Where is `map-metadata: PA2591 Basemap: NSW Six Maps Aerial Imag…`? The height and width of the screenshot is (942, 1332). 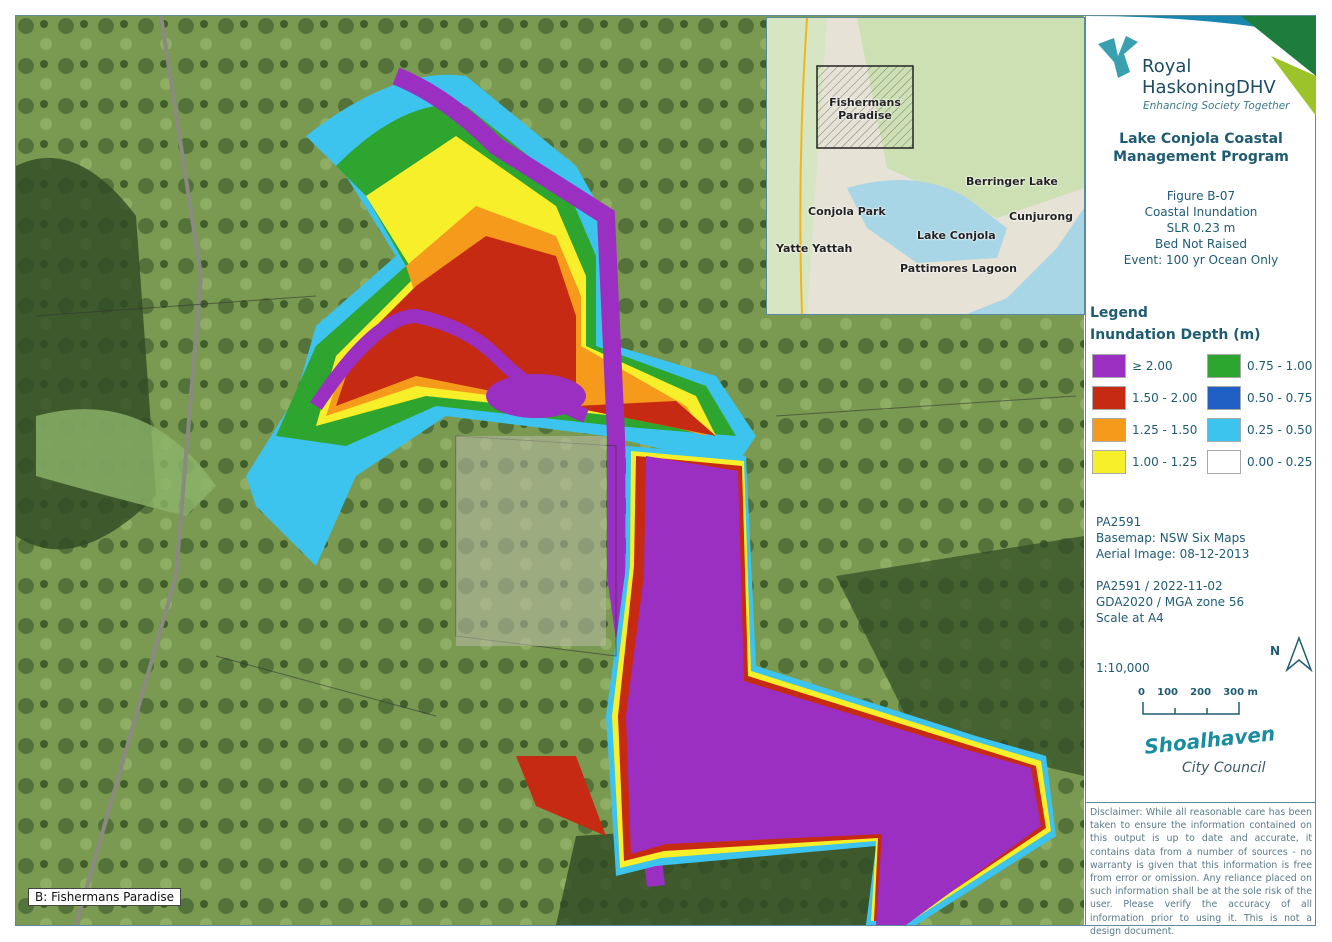 map-metadata: PA2591 Basemap: NSW Six Maps Aerial Imag… is located at coordinates (1172, 570).